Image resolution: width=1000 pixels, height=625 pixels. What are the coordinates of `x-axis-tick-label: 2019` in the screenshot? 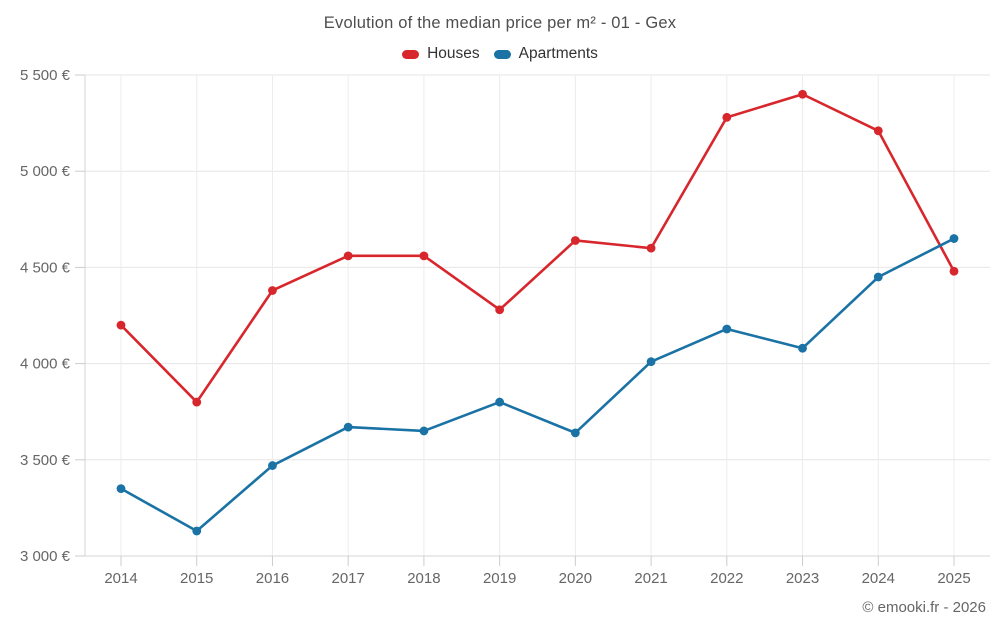 It's located at (499, 578).